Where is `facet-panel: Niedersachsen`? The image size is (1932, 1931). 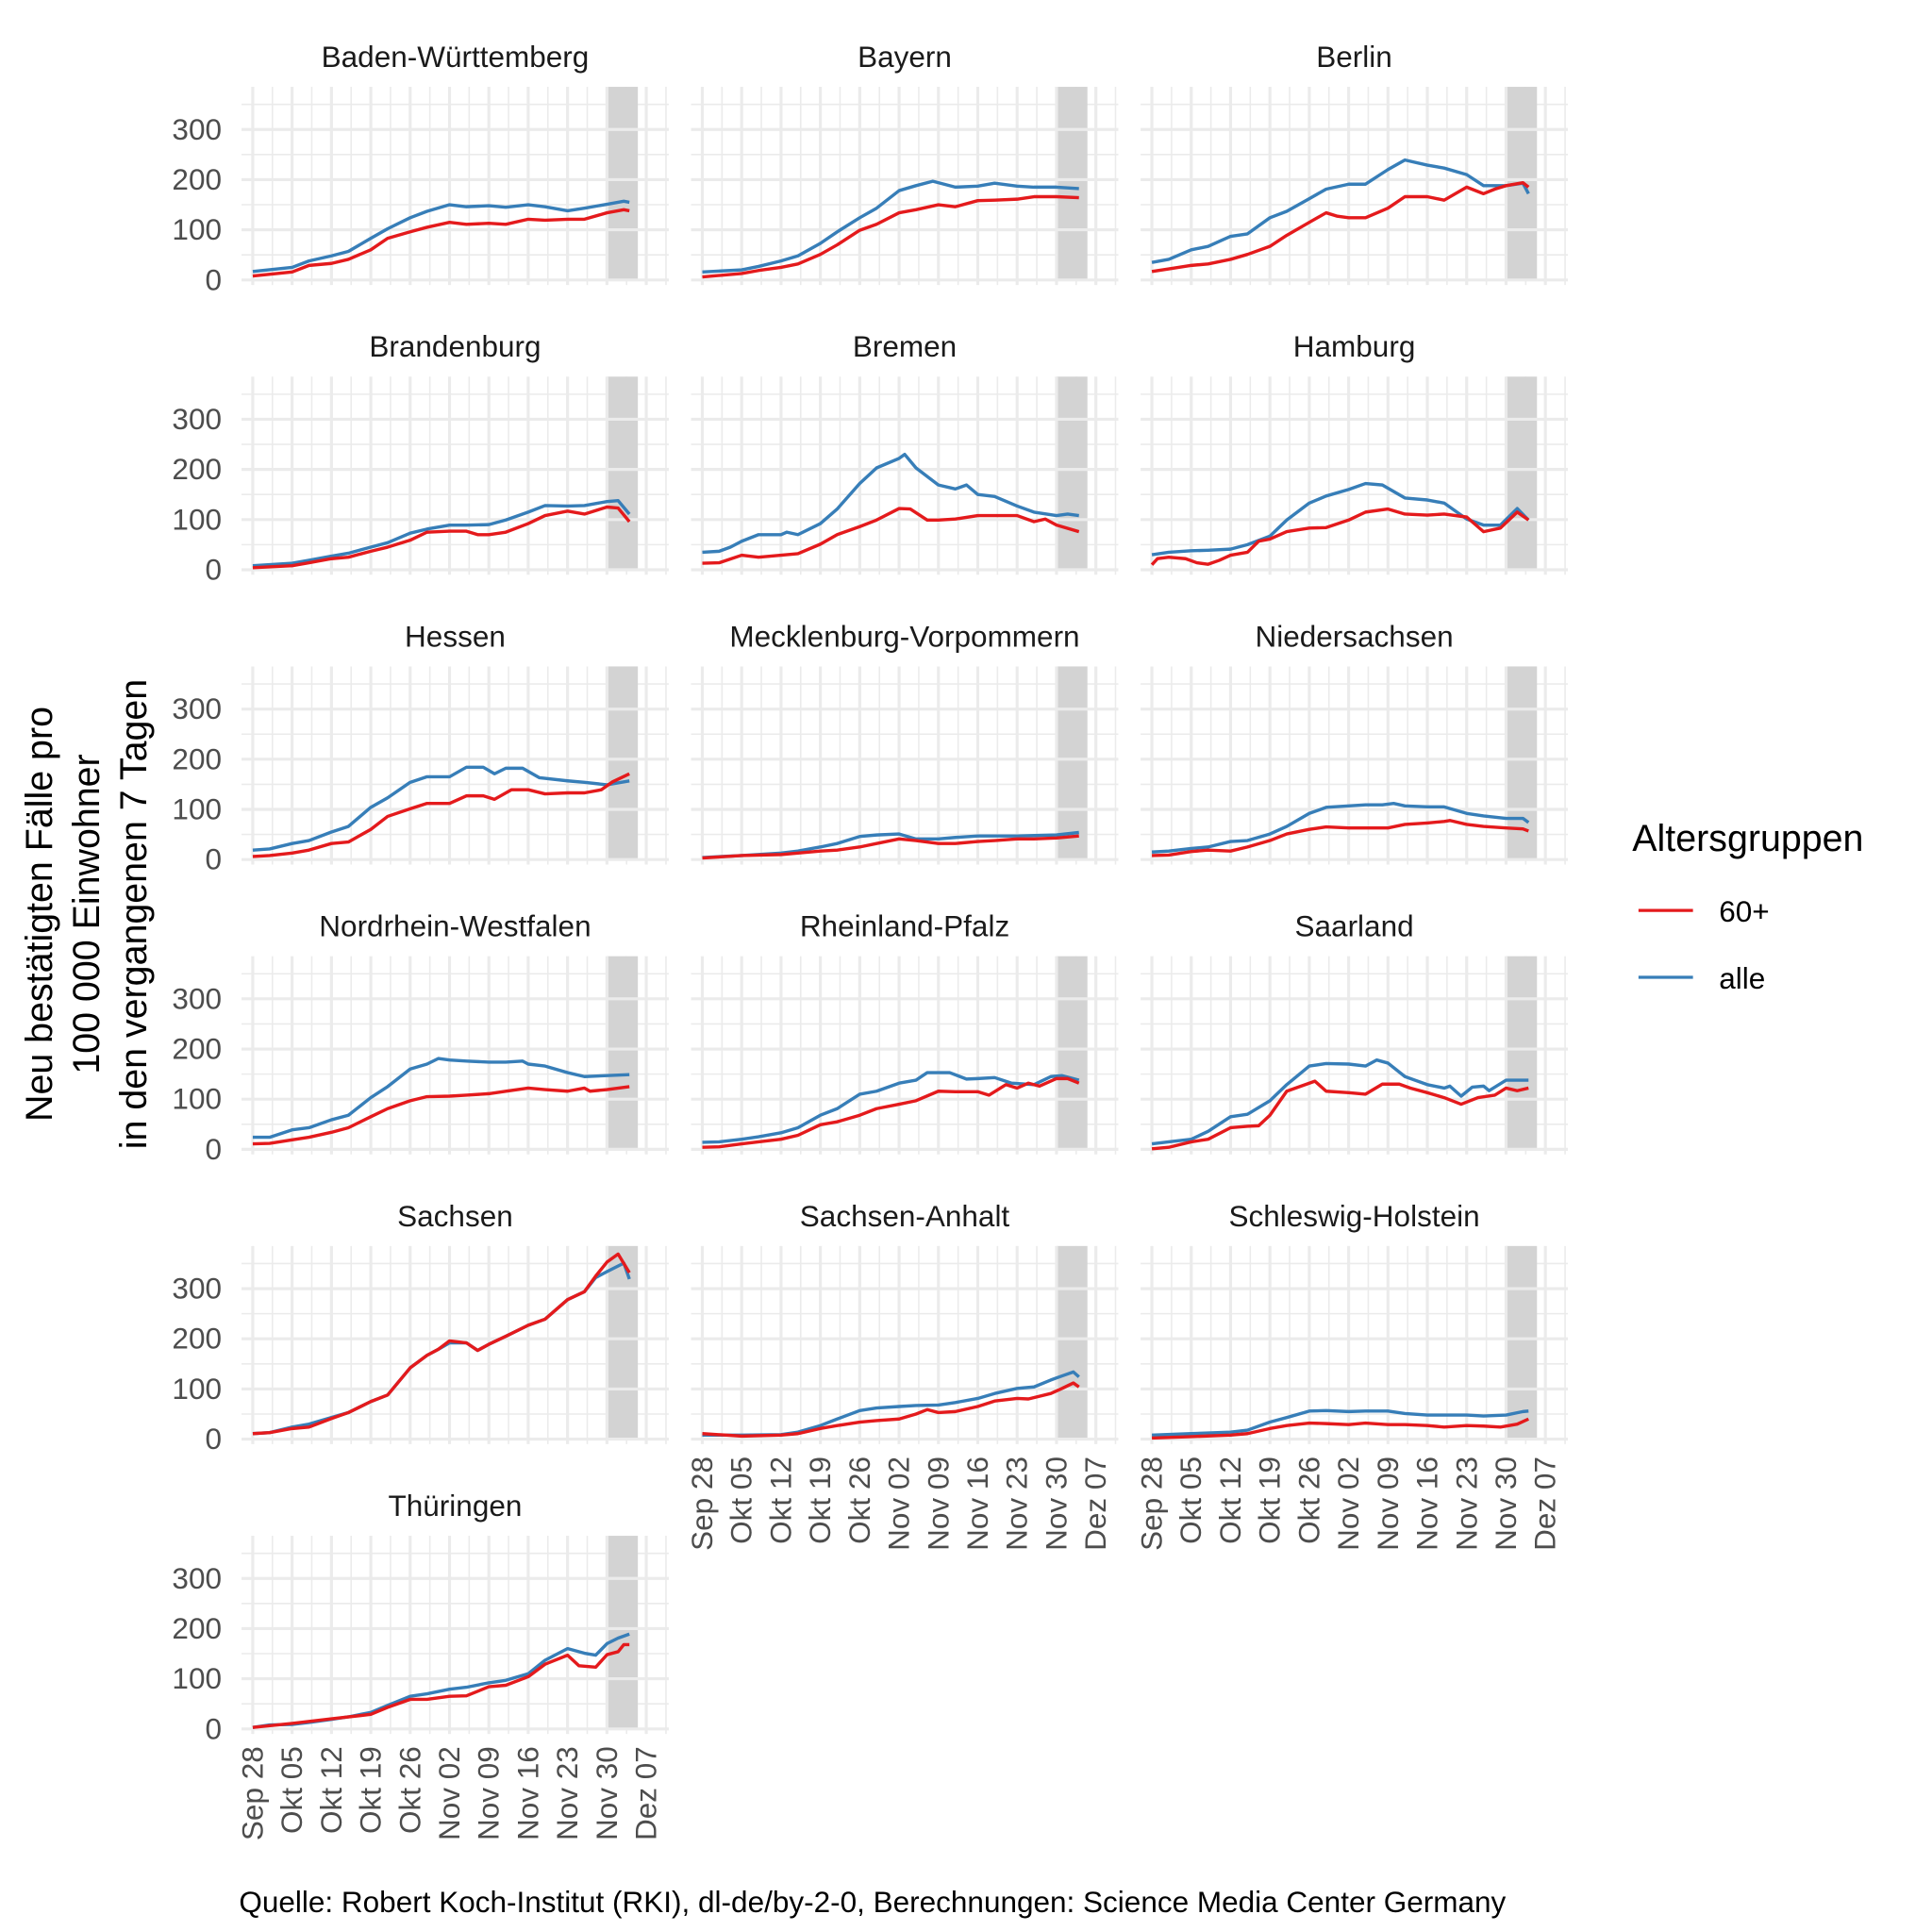
facet-panel: Niedersachsen is located at coordinates (1355, 742).